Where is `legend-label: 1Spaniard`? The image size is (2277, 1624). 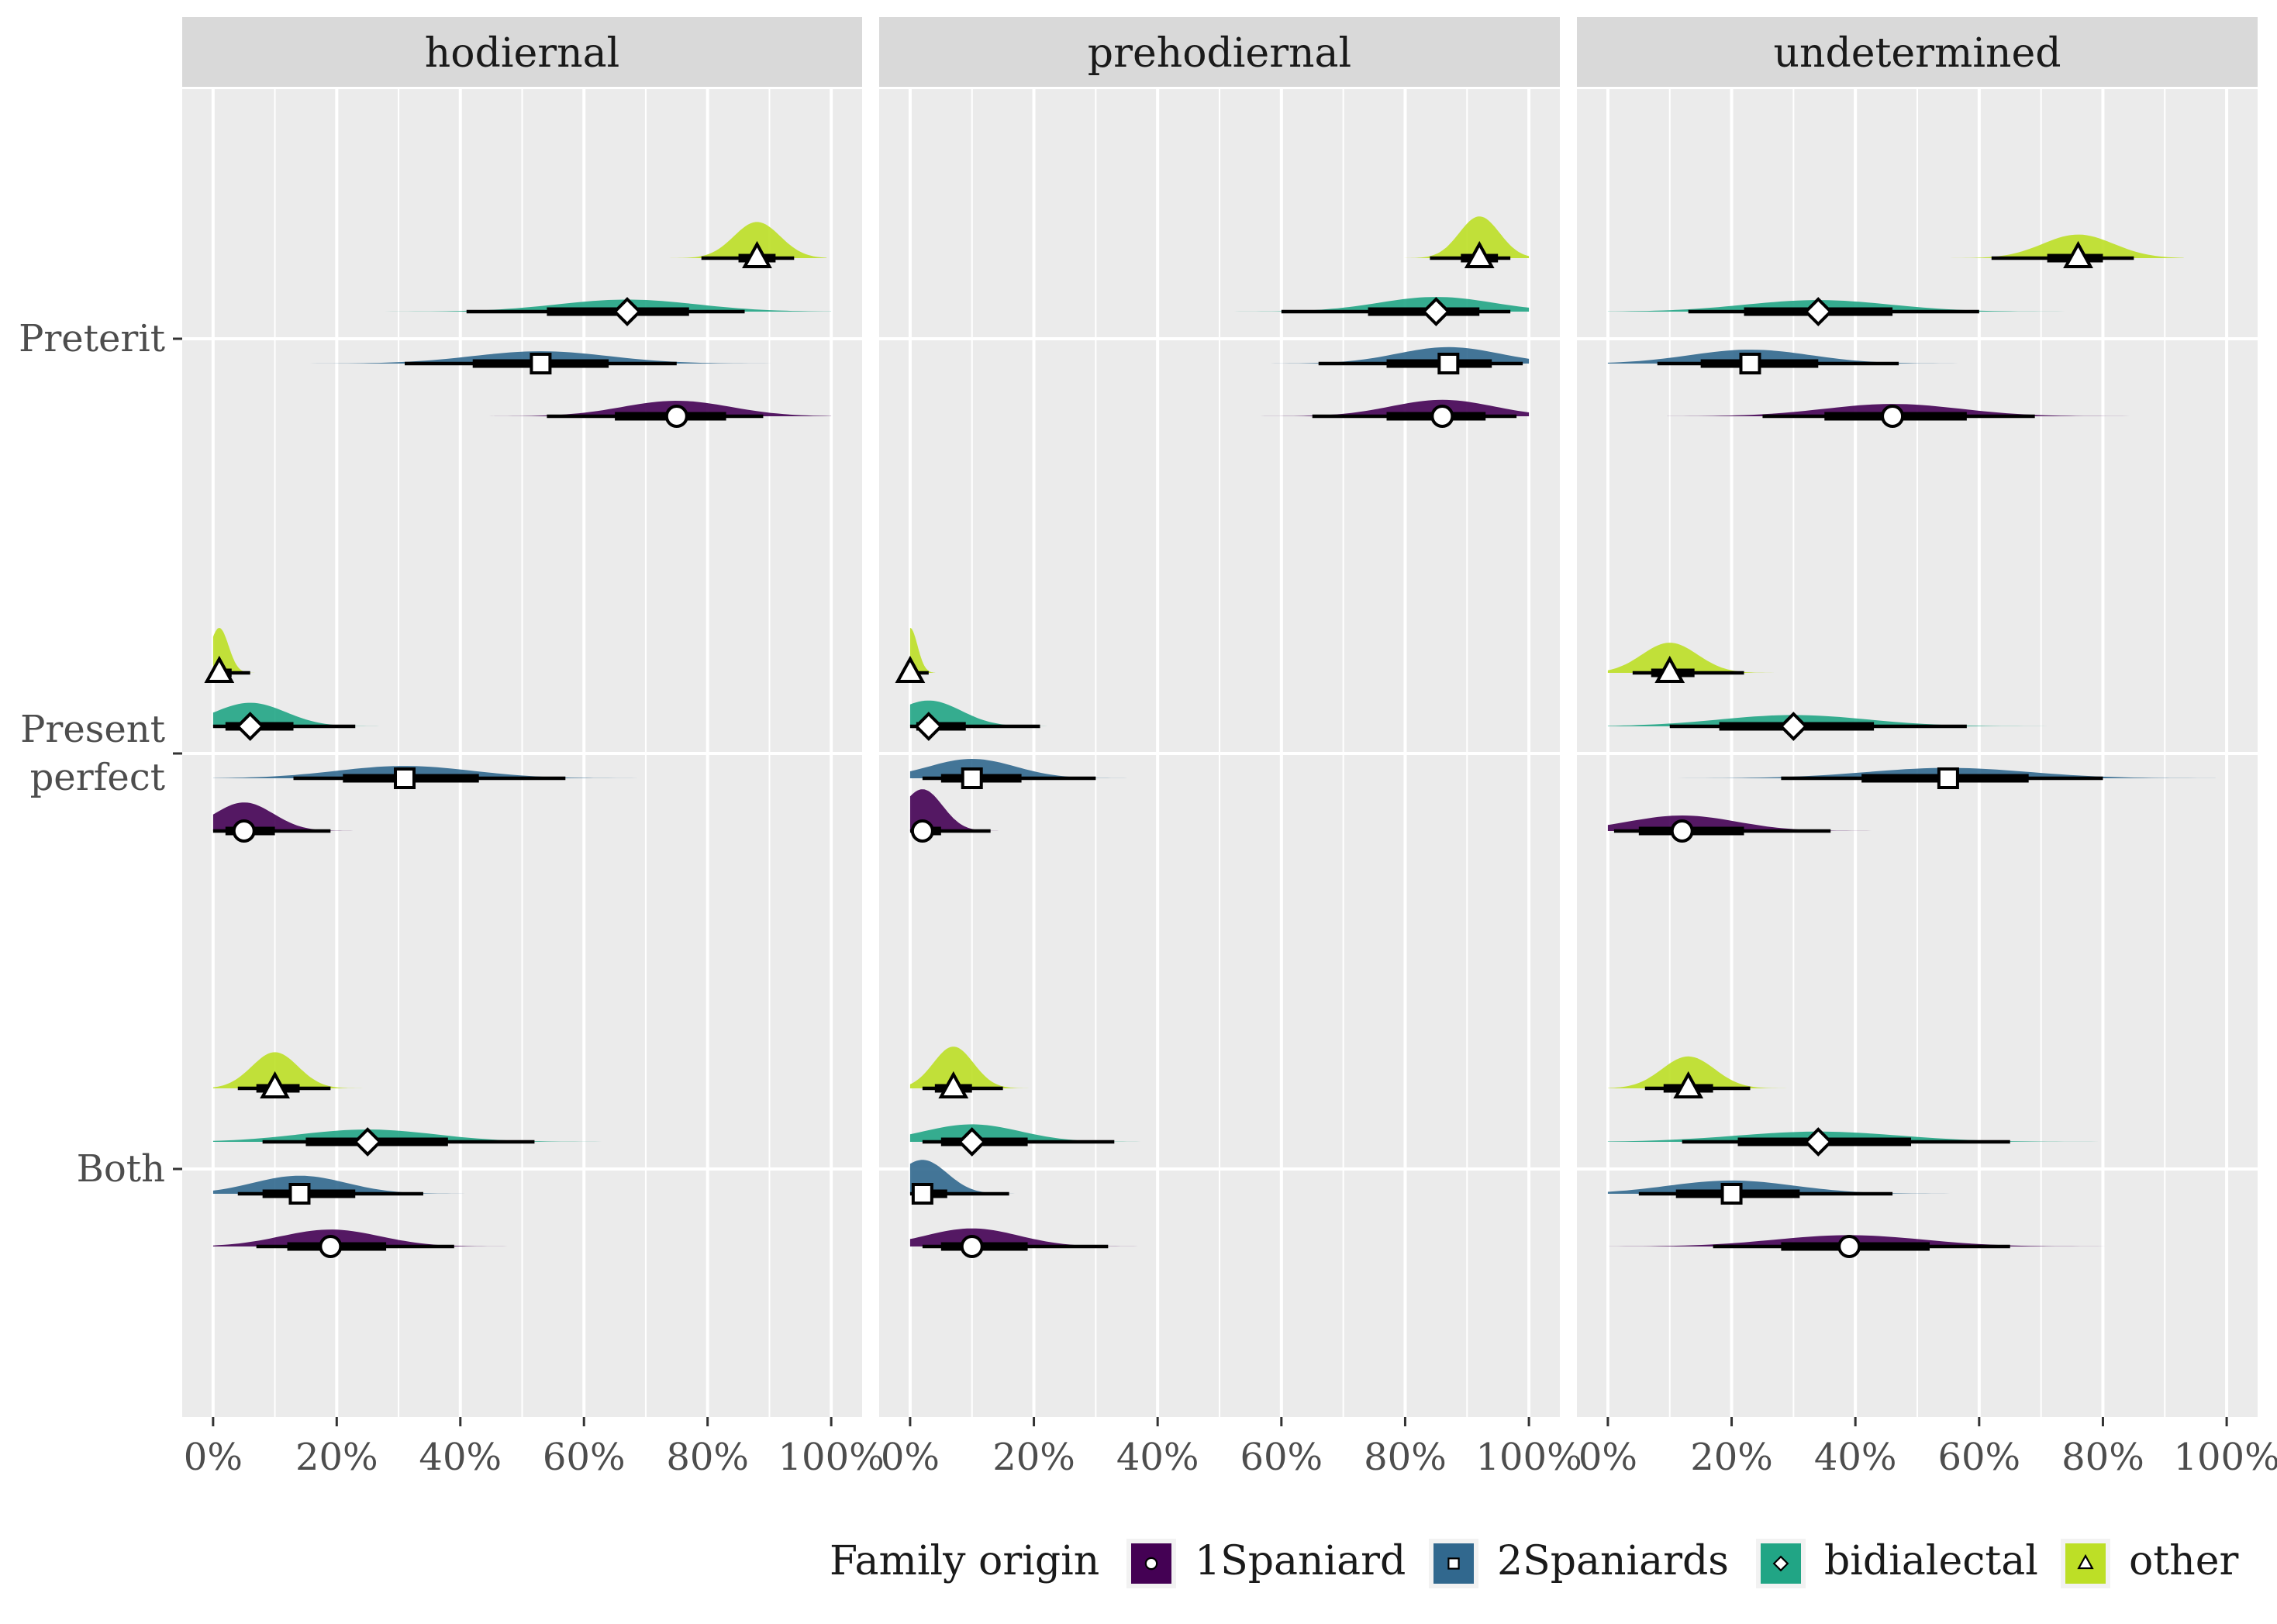 legend-label: 1Spaniard is located at coordinates (1300, 1561).